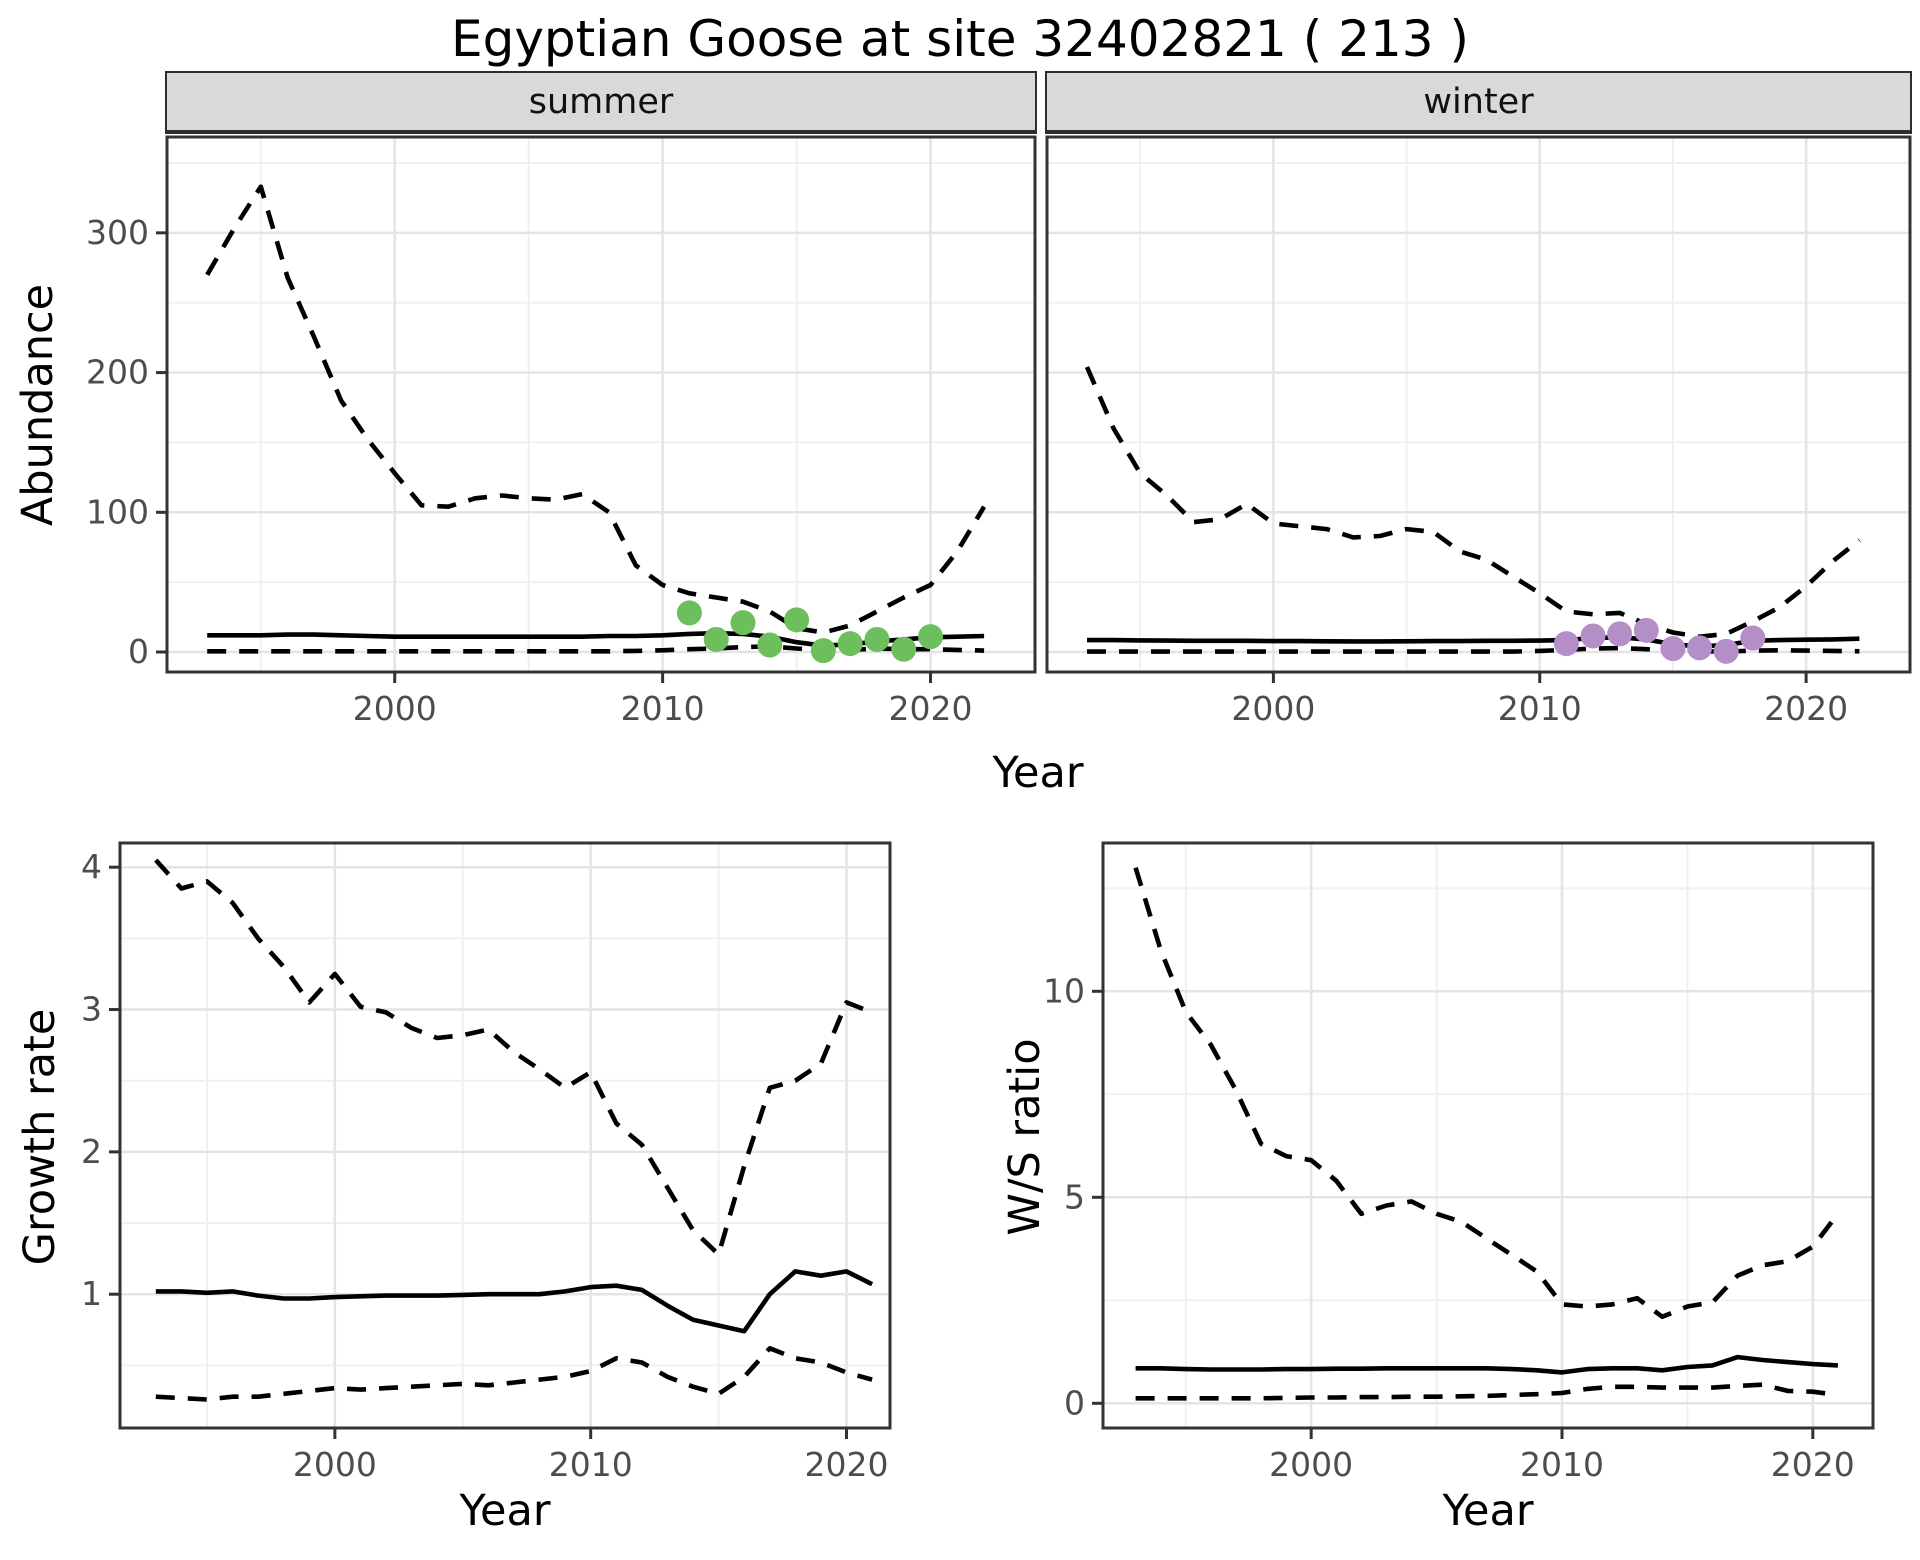 This screenshot has height=1560, width=1920. What do you see at coordinates (91, 1293) in the screenshot?
I see `svg-text: 1` at bounding box center [91, 1293].